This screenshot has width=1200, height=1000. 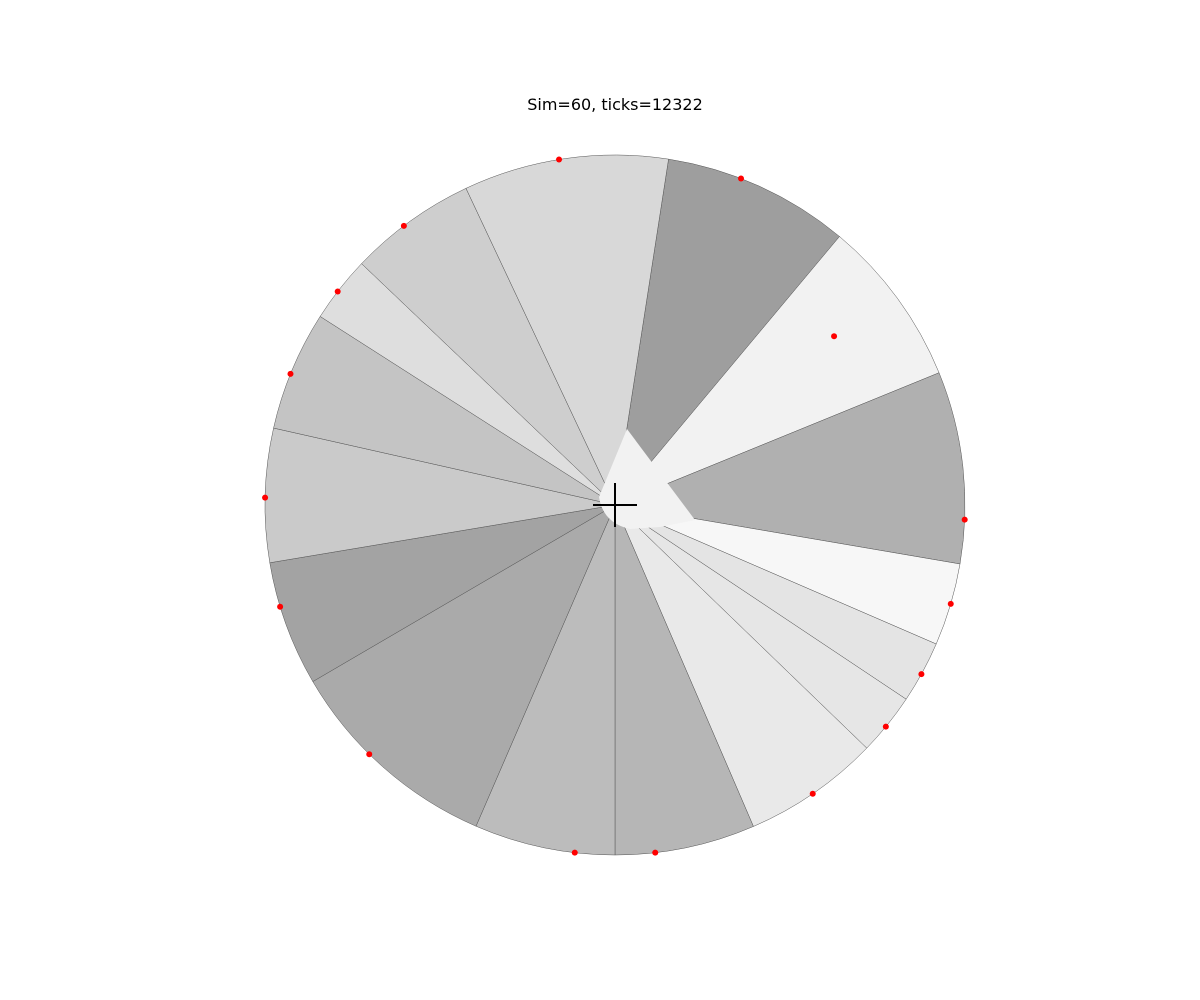 What do you see at coordinates (615, 104) in the screenshot?
I see `chart-title: Sim=60, ticks=12322` at bounding box center [615, 104].